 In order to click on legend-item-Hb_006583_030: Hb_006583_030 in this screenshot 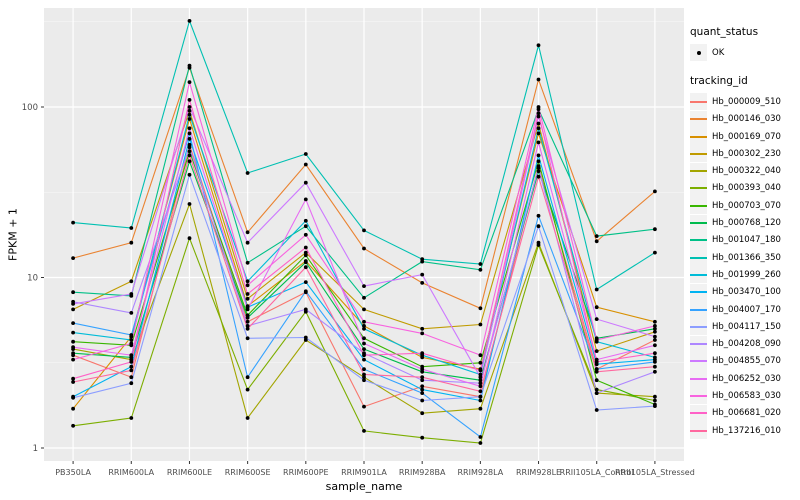, I will do `click(745, 396)`.